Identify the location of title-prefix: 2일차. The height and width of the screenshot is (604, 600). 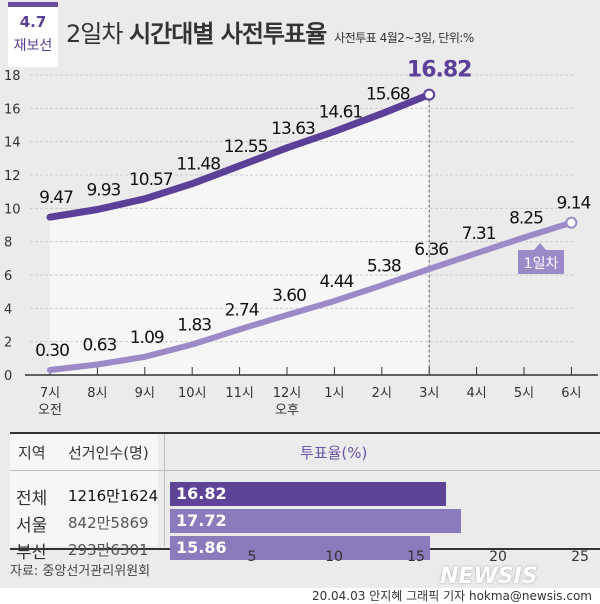
(94, 34).